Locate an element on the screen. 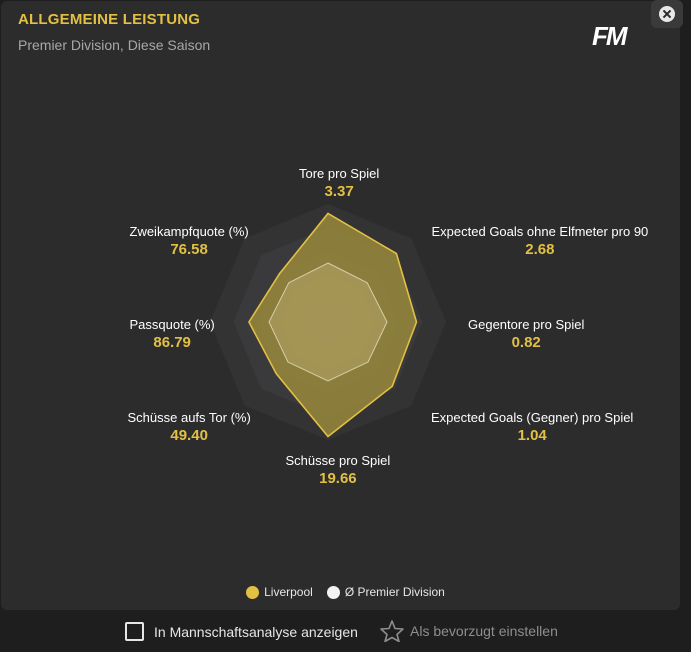 Image resolution: width=691 pixels, height=652 pixels. legend-item-league: Ø Premier Division is located at coordinates (385, 592).